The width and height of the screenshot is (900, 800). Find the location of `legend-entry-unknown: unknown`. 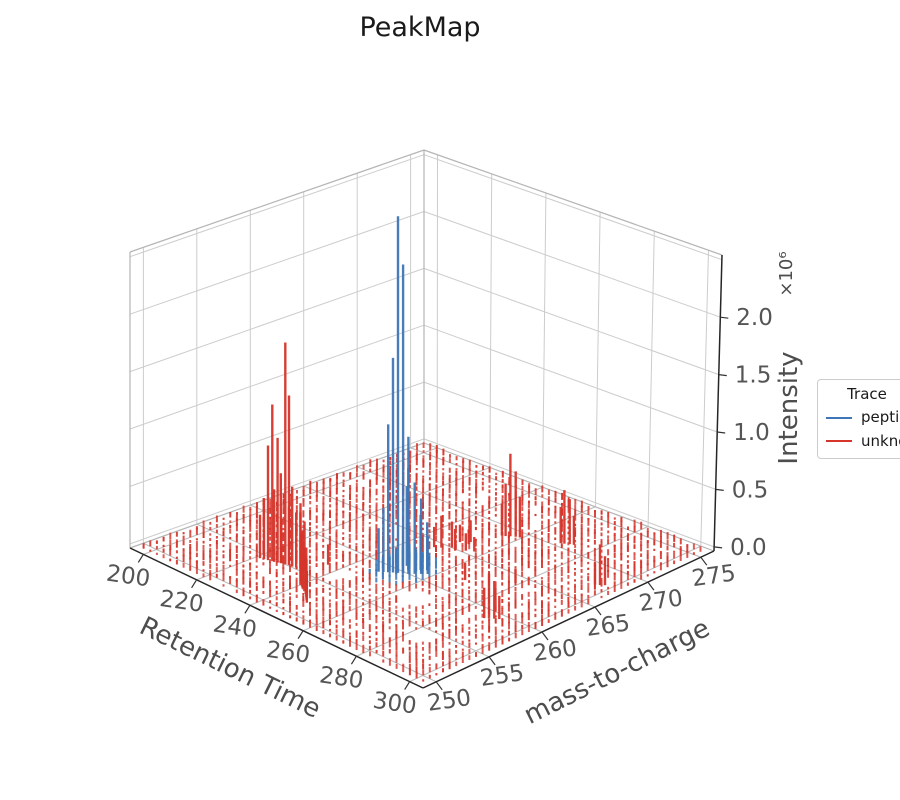

legend-entry-unknown: unknown is located at coordinates (863, 441).